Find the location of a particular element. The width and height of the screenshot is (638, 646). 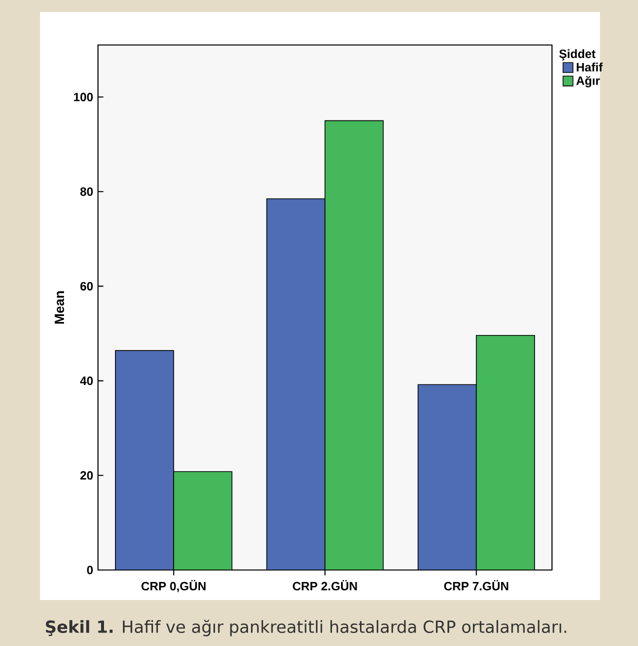

legend-label: Ağır is located at coordinates (588, 82).